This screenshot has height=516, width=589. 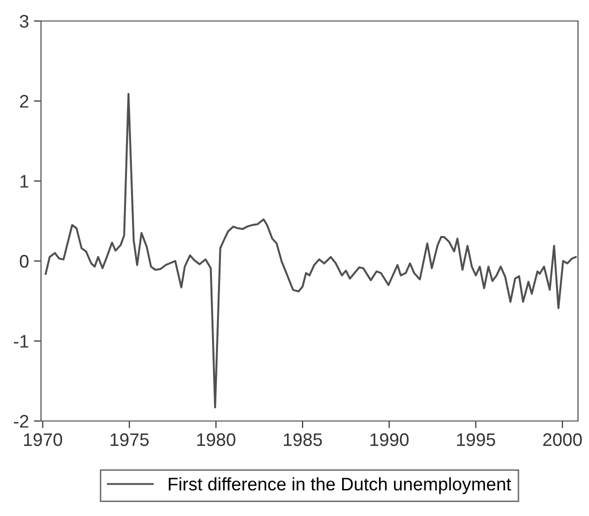 What do you see at coordinates (21, 421) in the screenshot?
I see `y-tick-label: -2` at bounding box center [21, 421].